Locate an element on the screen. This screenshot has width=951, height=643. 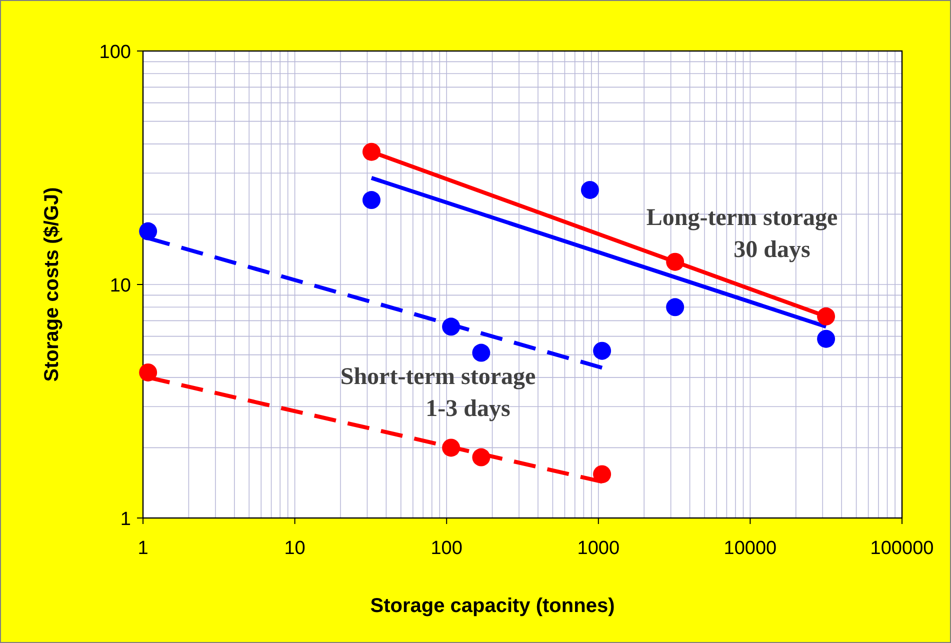
x-axis-title: Storage capacity (tonnes) is located at coordinates (492, 606).